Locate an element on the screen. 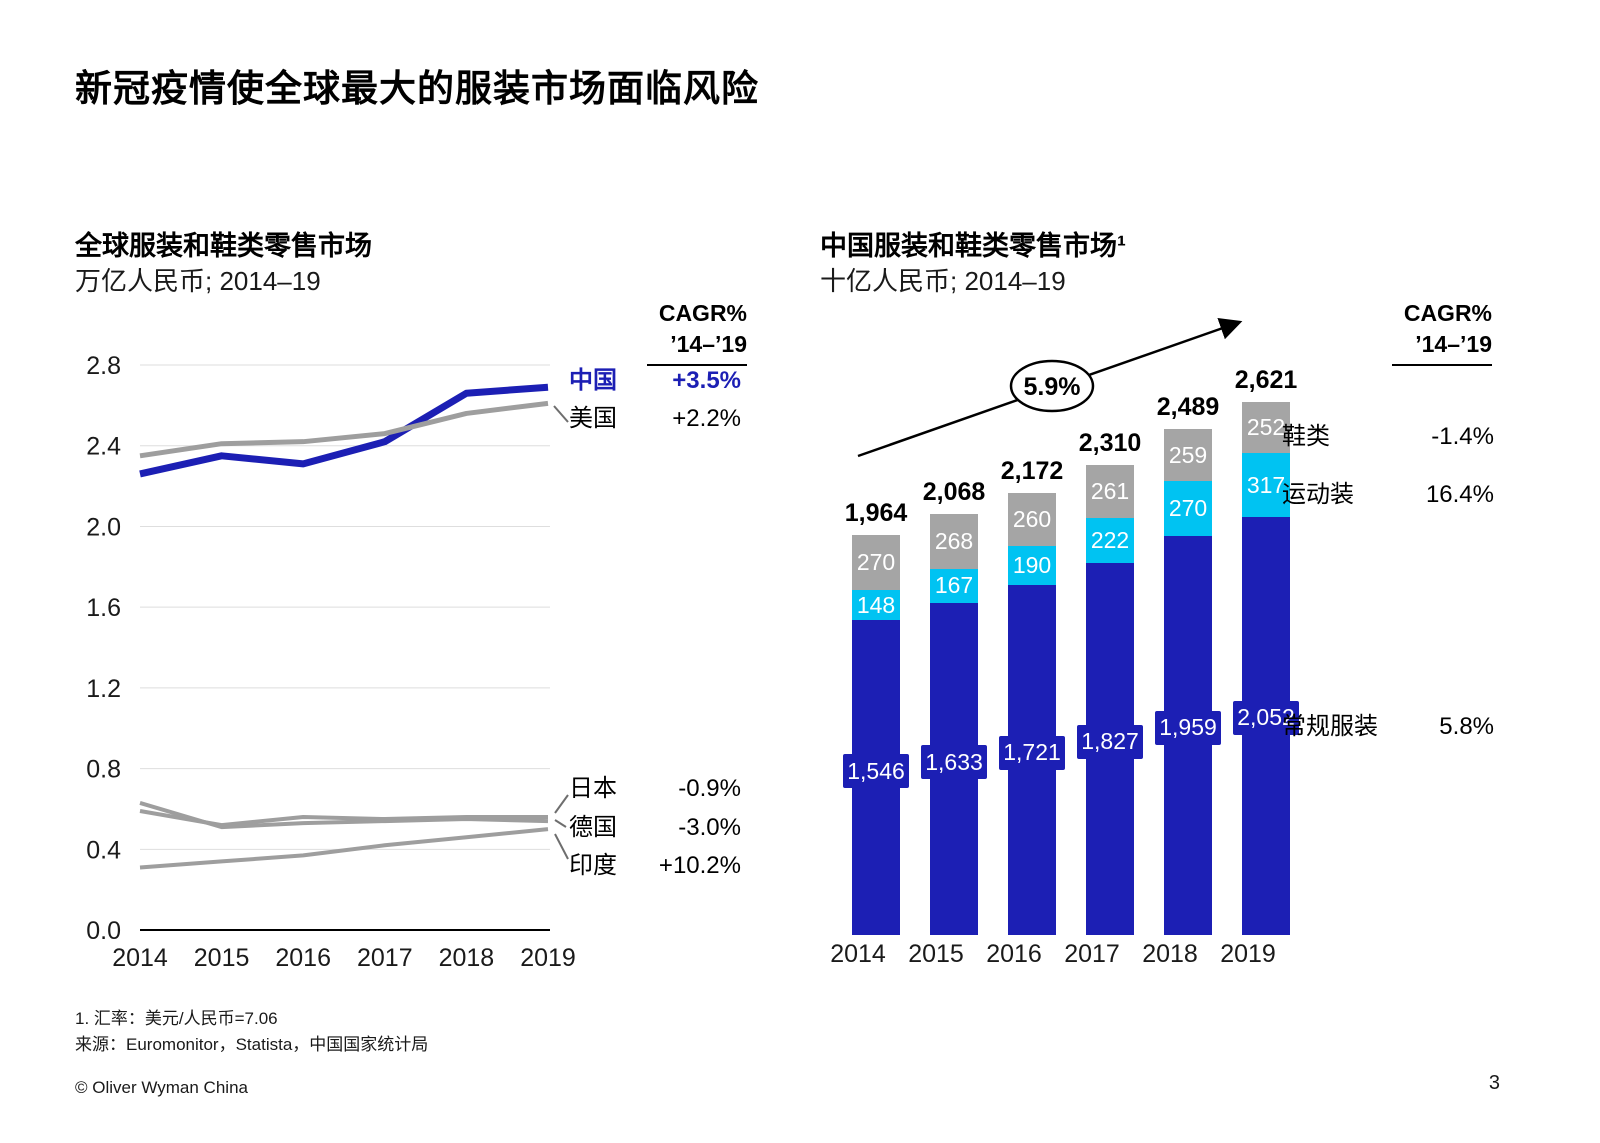 Image resolution: width=1600 pixels, height=1143 pixels. bar-segment-footwear: 252 is located at coordinates (1266, 427).